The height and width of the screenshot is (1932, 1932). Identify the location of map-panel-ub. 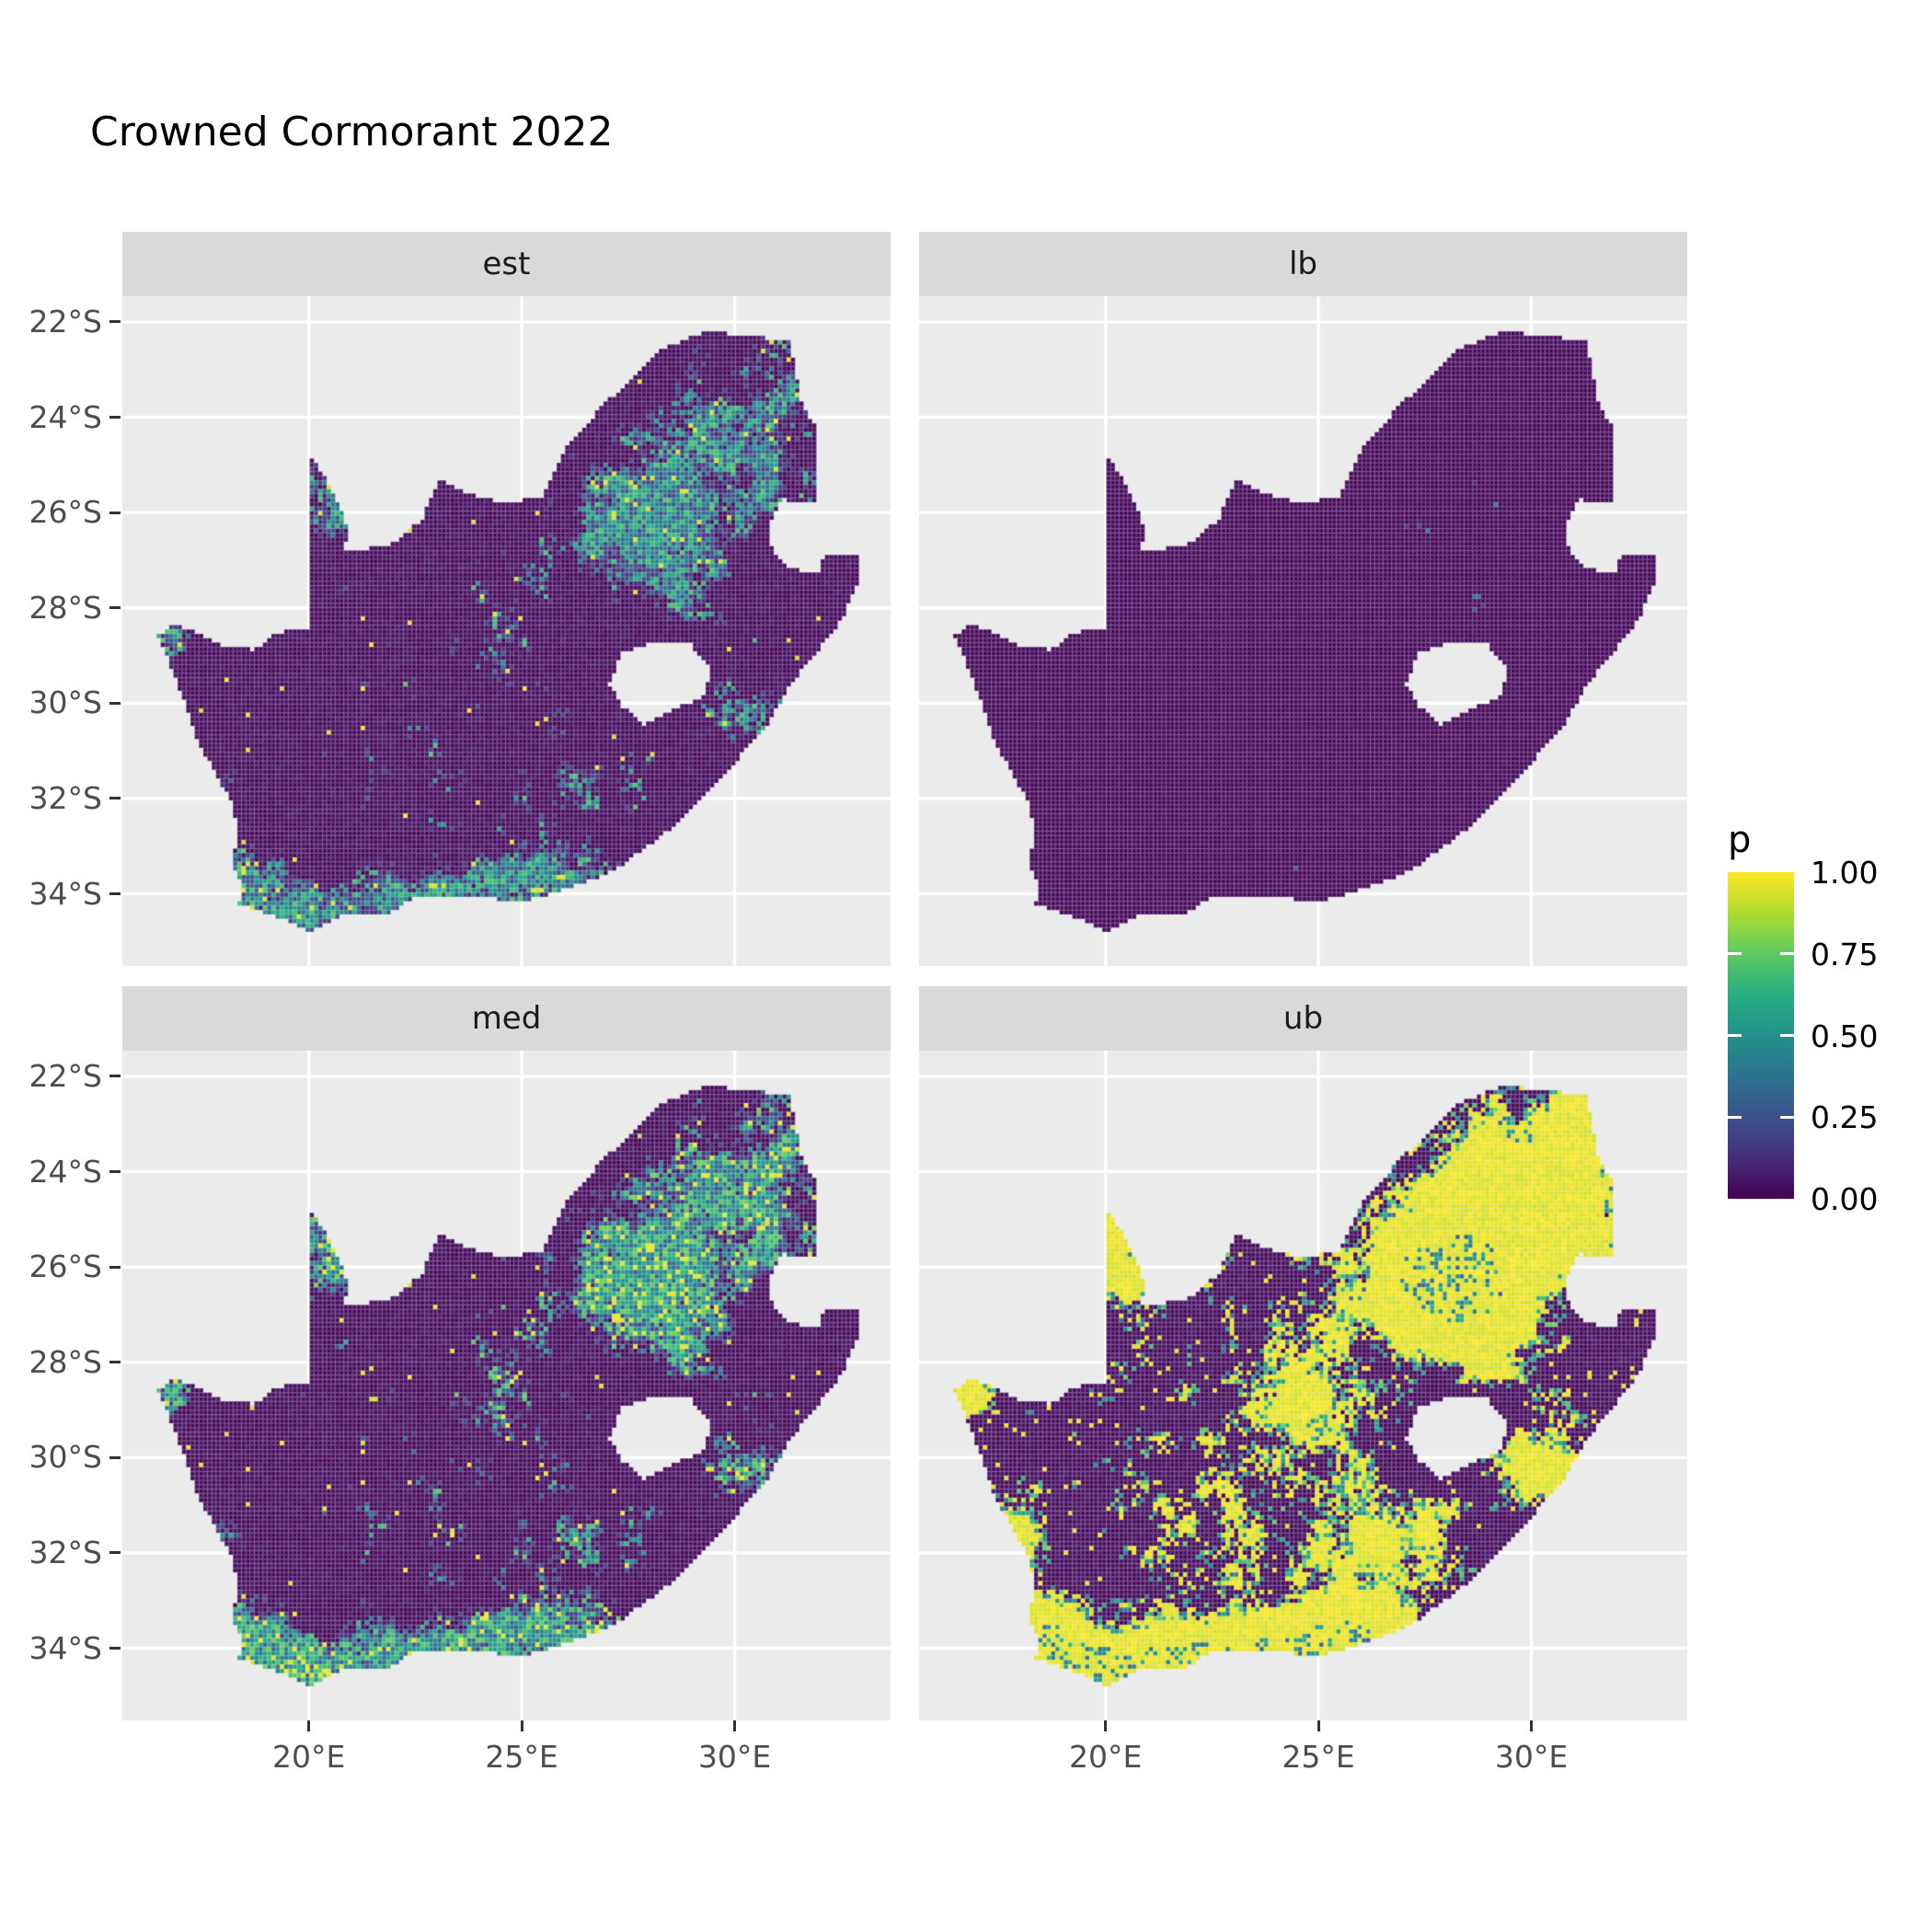
(1303, 1385).